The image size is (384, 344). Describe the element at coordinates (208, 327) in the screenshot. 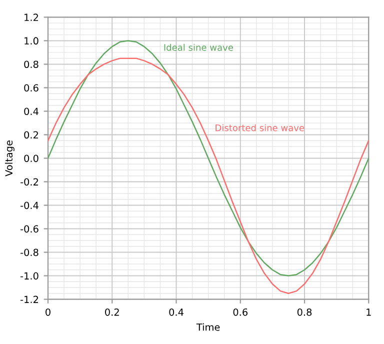

I see `x-axis-title: Time` at that location.